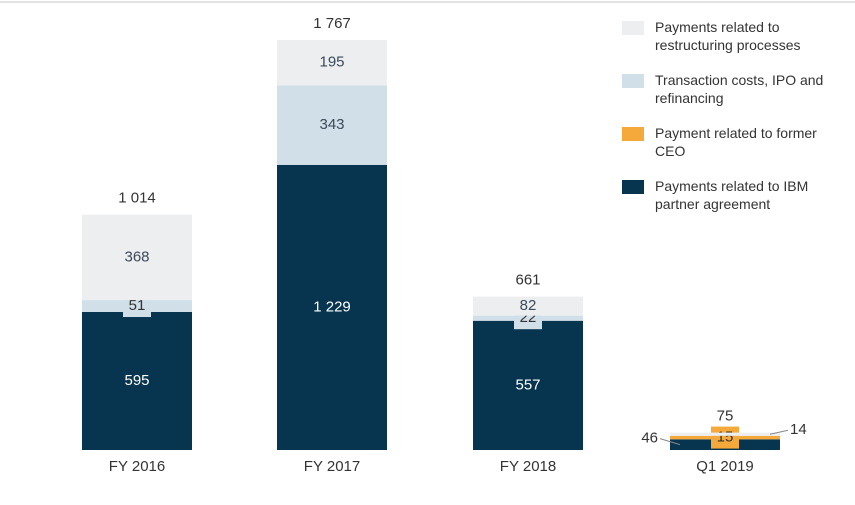  I want to click on value-label: 595, so click(136, 380).